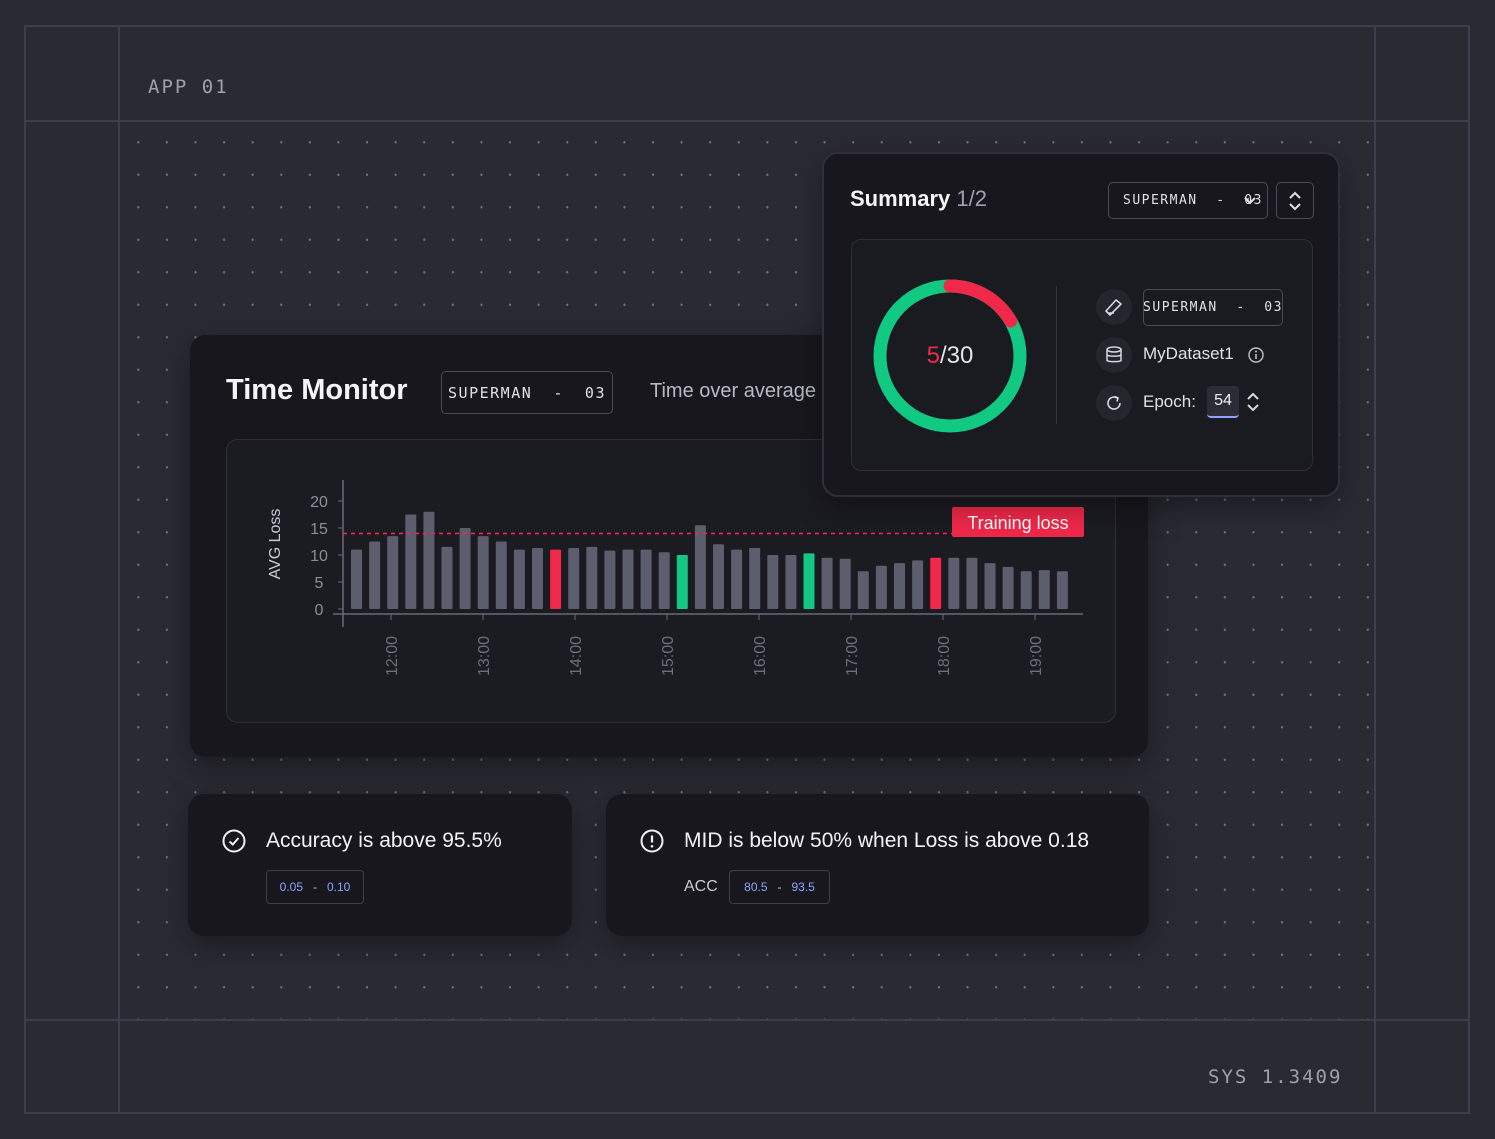  I want to click on summary-page-stepper, so click(1295, 200).